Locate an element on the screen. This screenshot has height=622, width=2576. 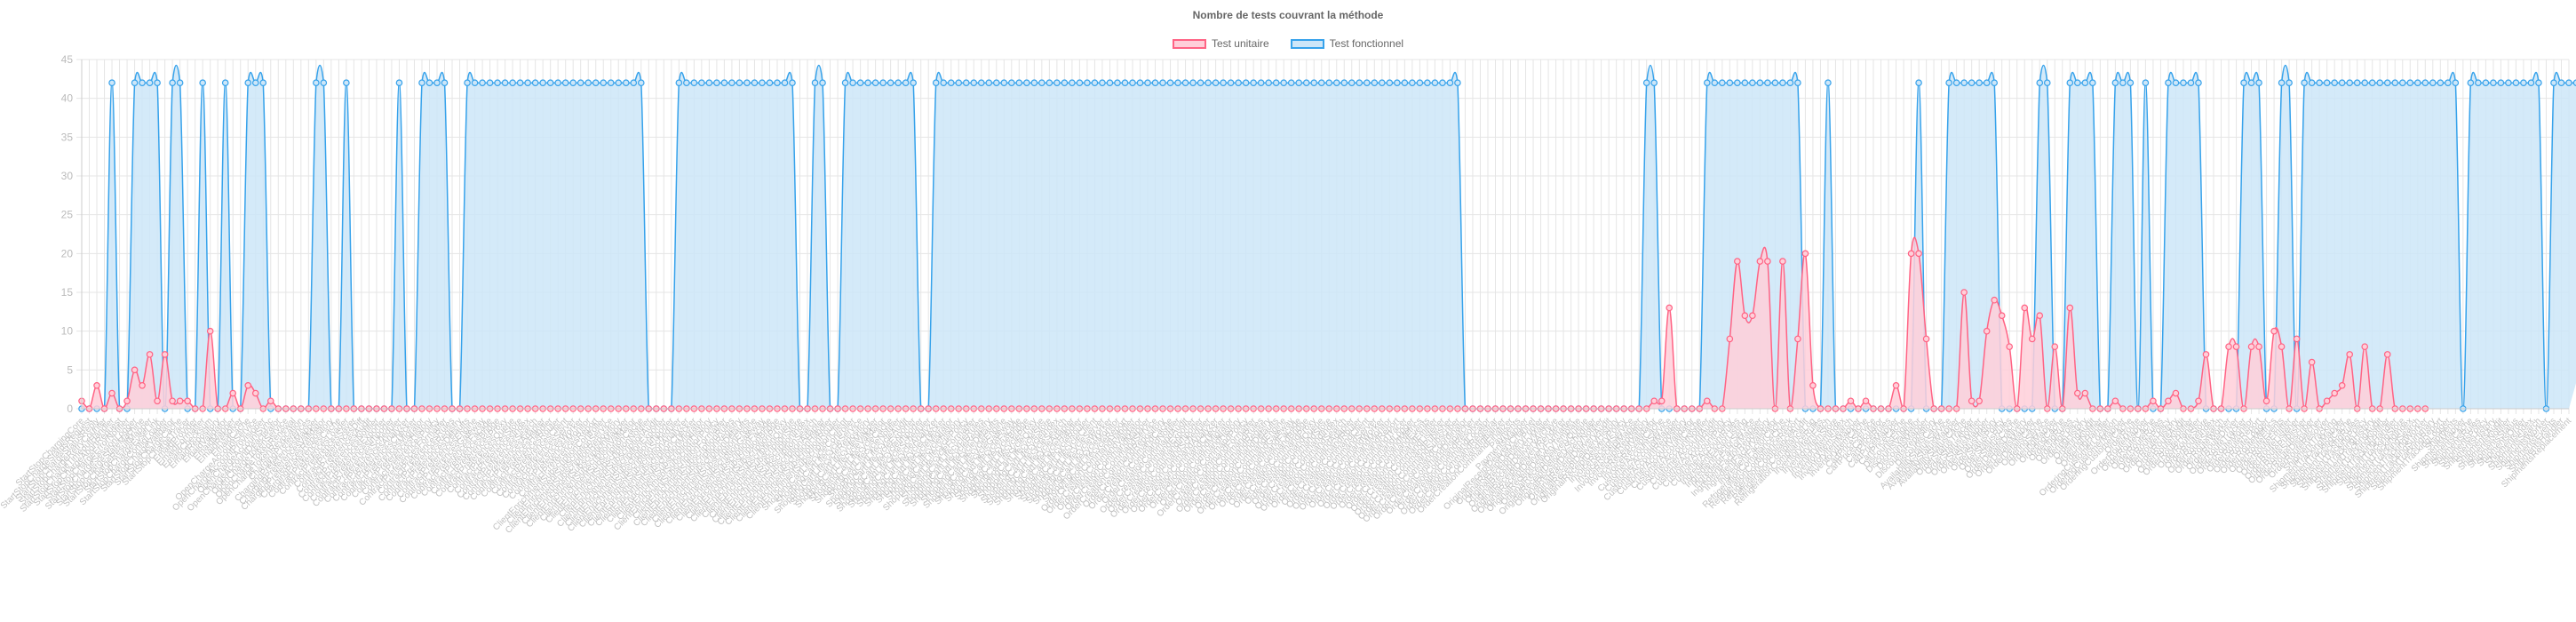
legend-item-functional: Test fonctionnel is located at coordinates (1347, 43).